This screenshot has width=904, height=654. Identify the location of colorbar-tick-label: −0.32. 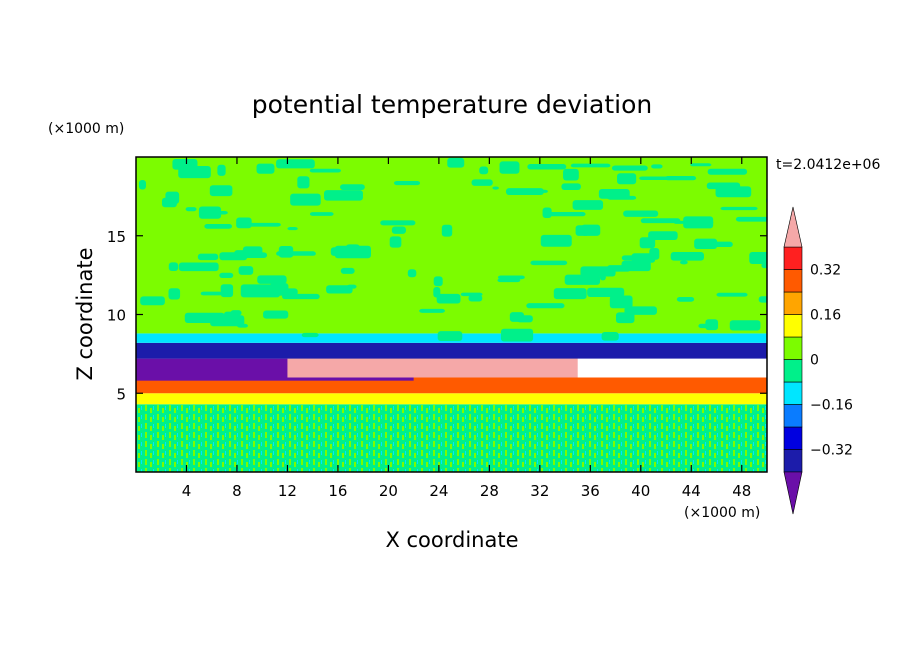
(831, 451).